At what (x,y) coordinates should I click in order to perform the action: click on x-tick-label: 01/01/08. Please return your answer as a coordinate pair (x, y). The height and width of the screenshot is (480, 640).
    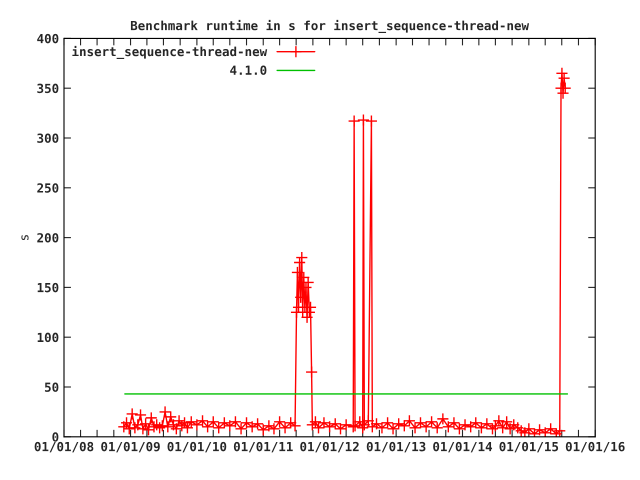
    Looking at the image, I should click on (64, 447).